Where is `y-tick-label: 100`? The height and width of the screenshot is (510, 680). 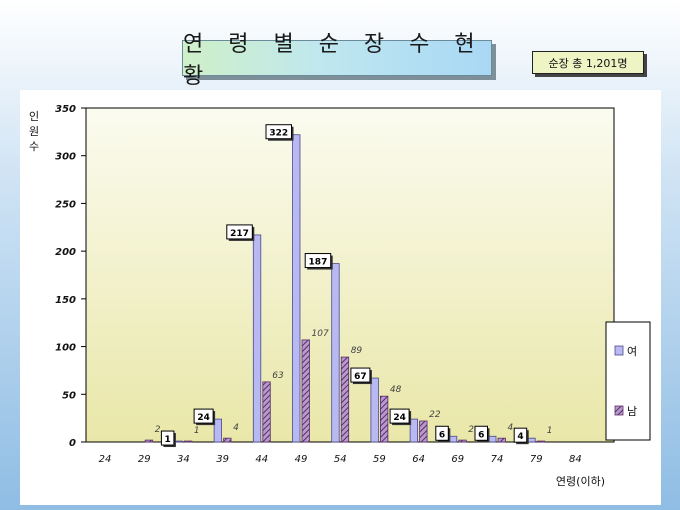 y-tick-label: 100 is located at coordinates (65, 348).